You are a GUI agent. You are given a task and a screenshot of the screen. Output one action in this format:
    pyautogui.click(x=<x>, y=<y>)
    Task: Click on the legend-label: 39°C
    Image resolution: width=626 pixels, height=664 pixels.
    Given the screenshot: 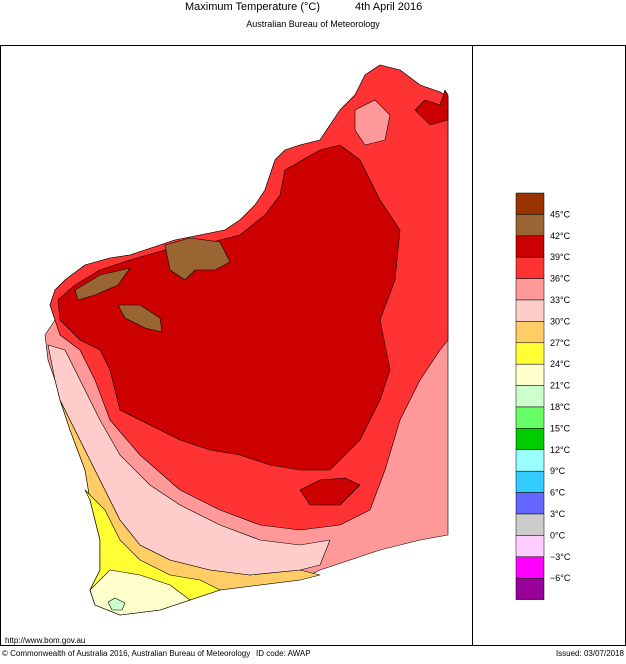 What is the action you would take?
    pyautogui.click(x=560, y=257)
    